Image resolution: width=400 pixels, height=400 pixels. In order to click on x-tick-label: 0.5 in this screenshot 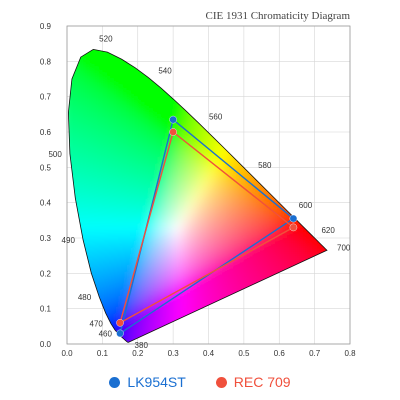, I will do `click(244, 353)`.